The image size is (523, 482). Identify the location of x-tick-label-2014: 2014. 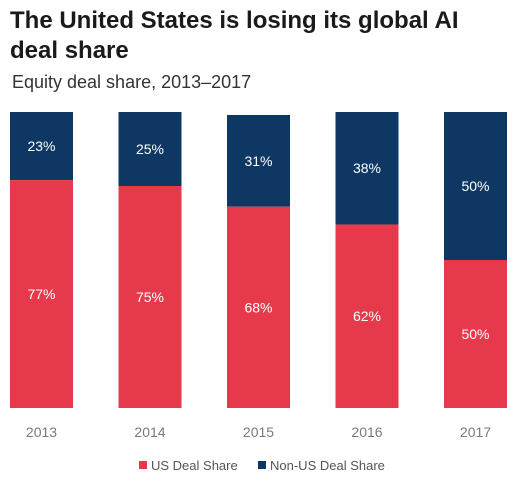
(149, 432).